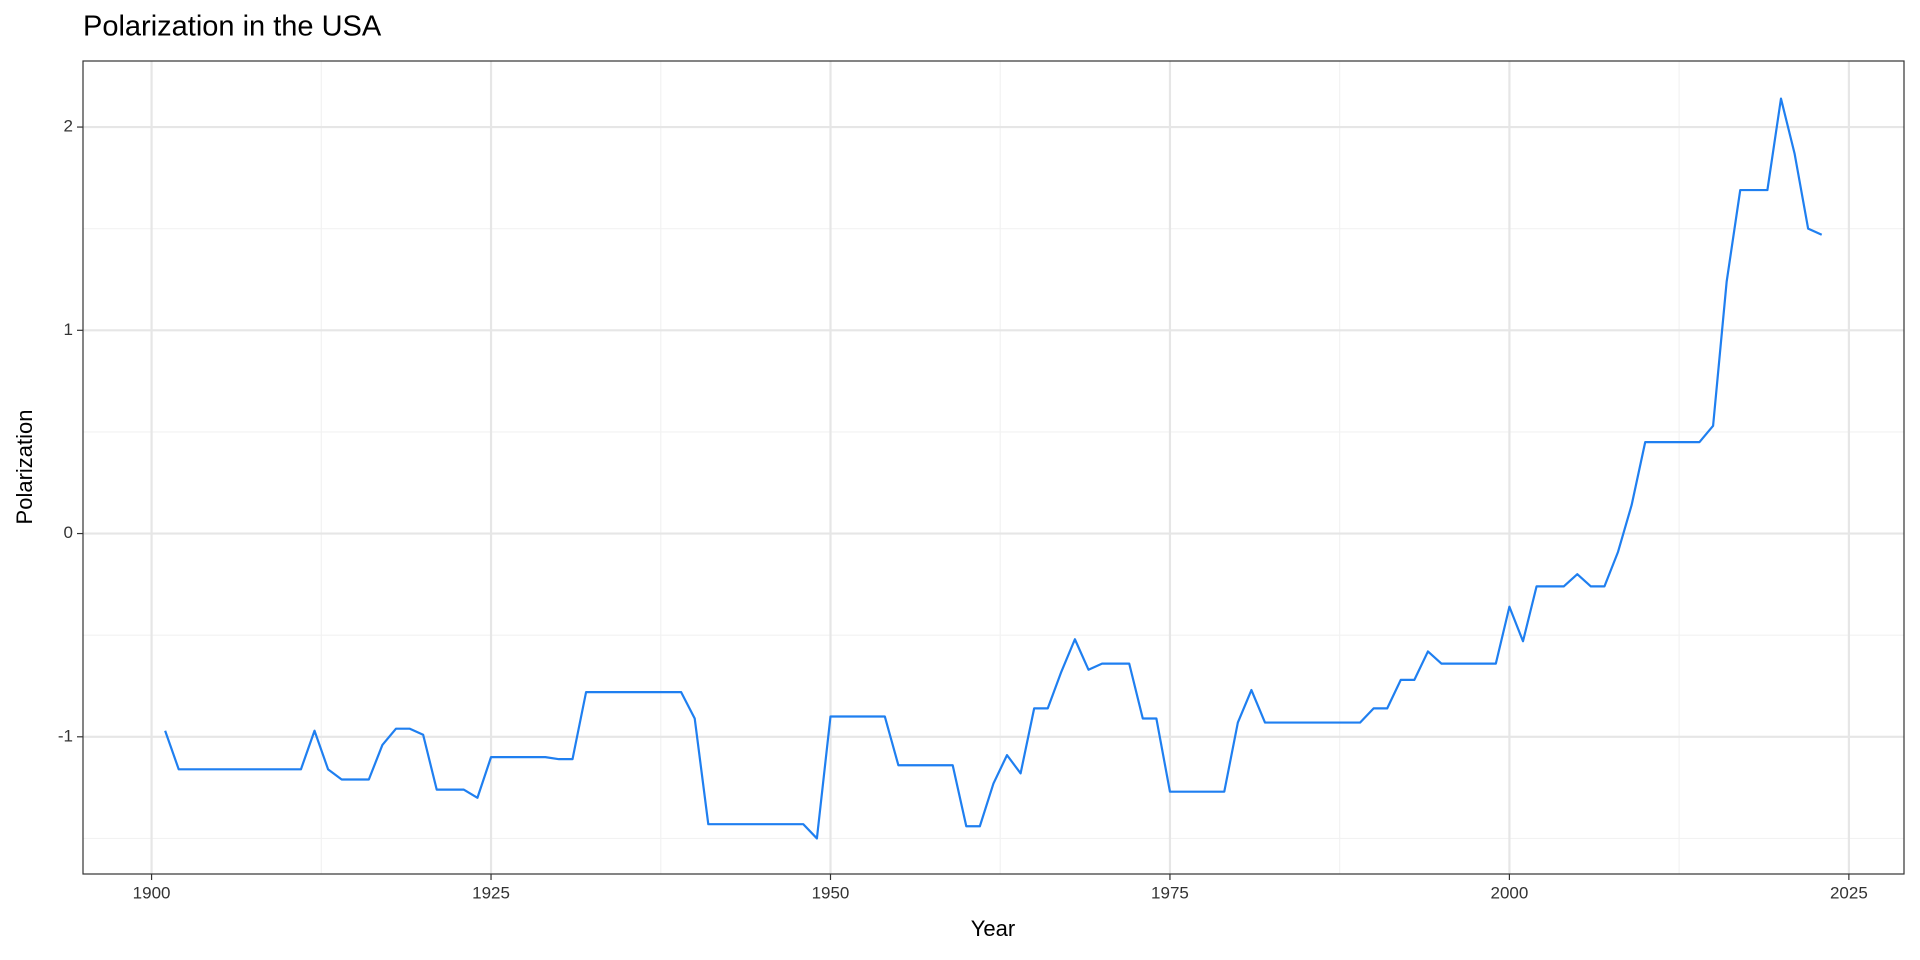  I want to click on chart-title: Polarization in the USA, so click(232, 27).